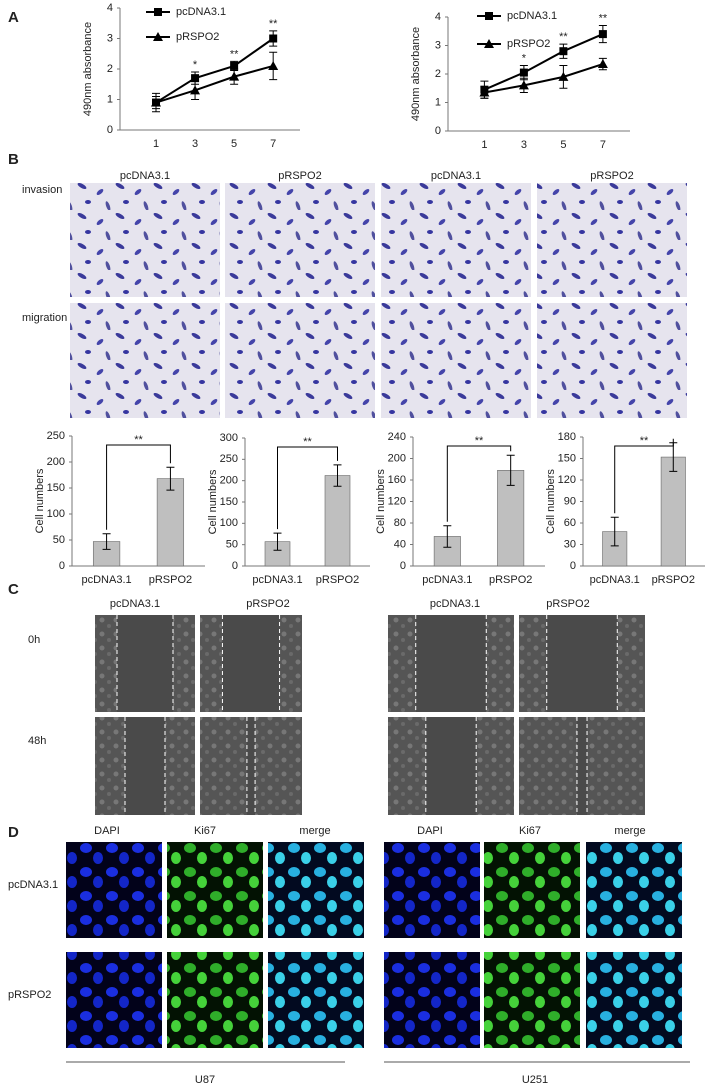  Describe the element at coordinates (438, 74) in the screenshot. I see `y-tick-label: 2` at that location.